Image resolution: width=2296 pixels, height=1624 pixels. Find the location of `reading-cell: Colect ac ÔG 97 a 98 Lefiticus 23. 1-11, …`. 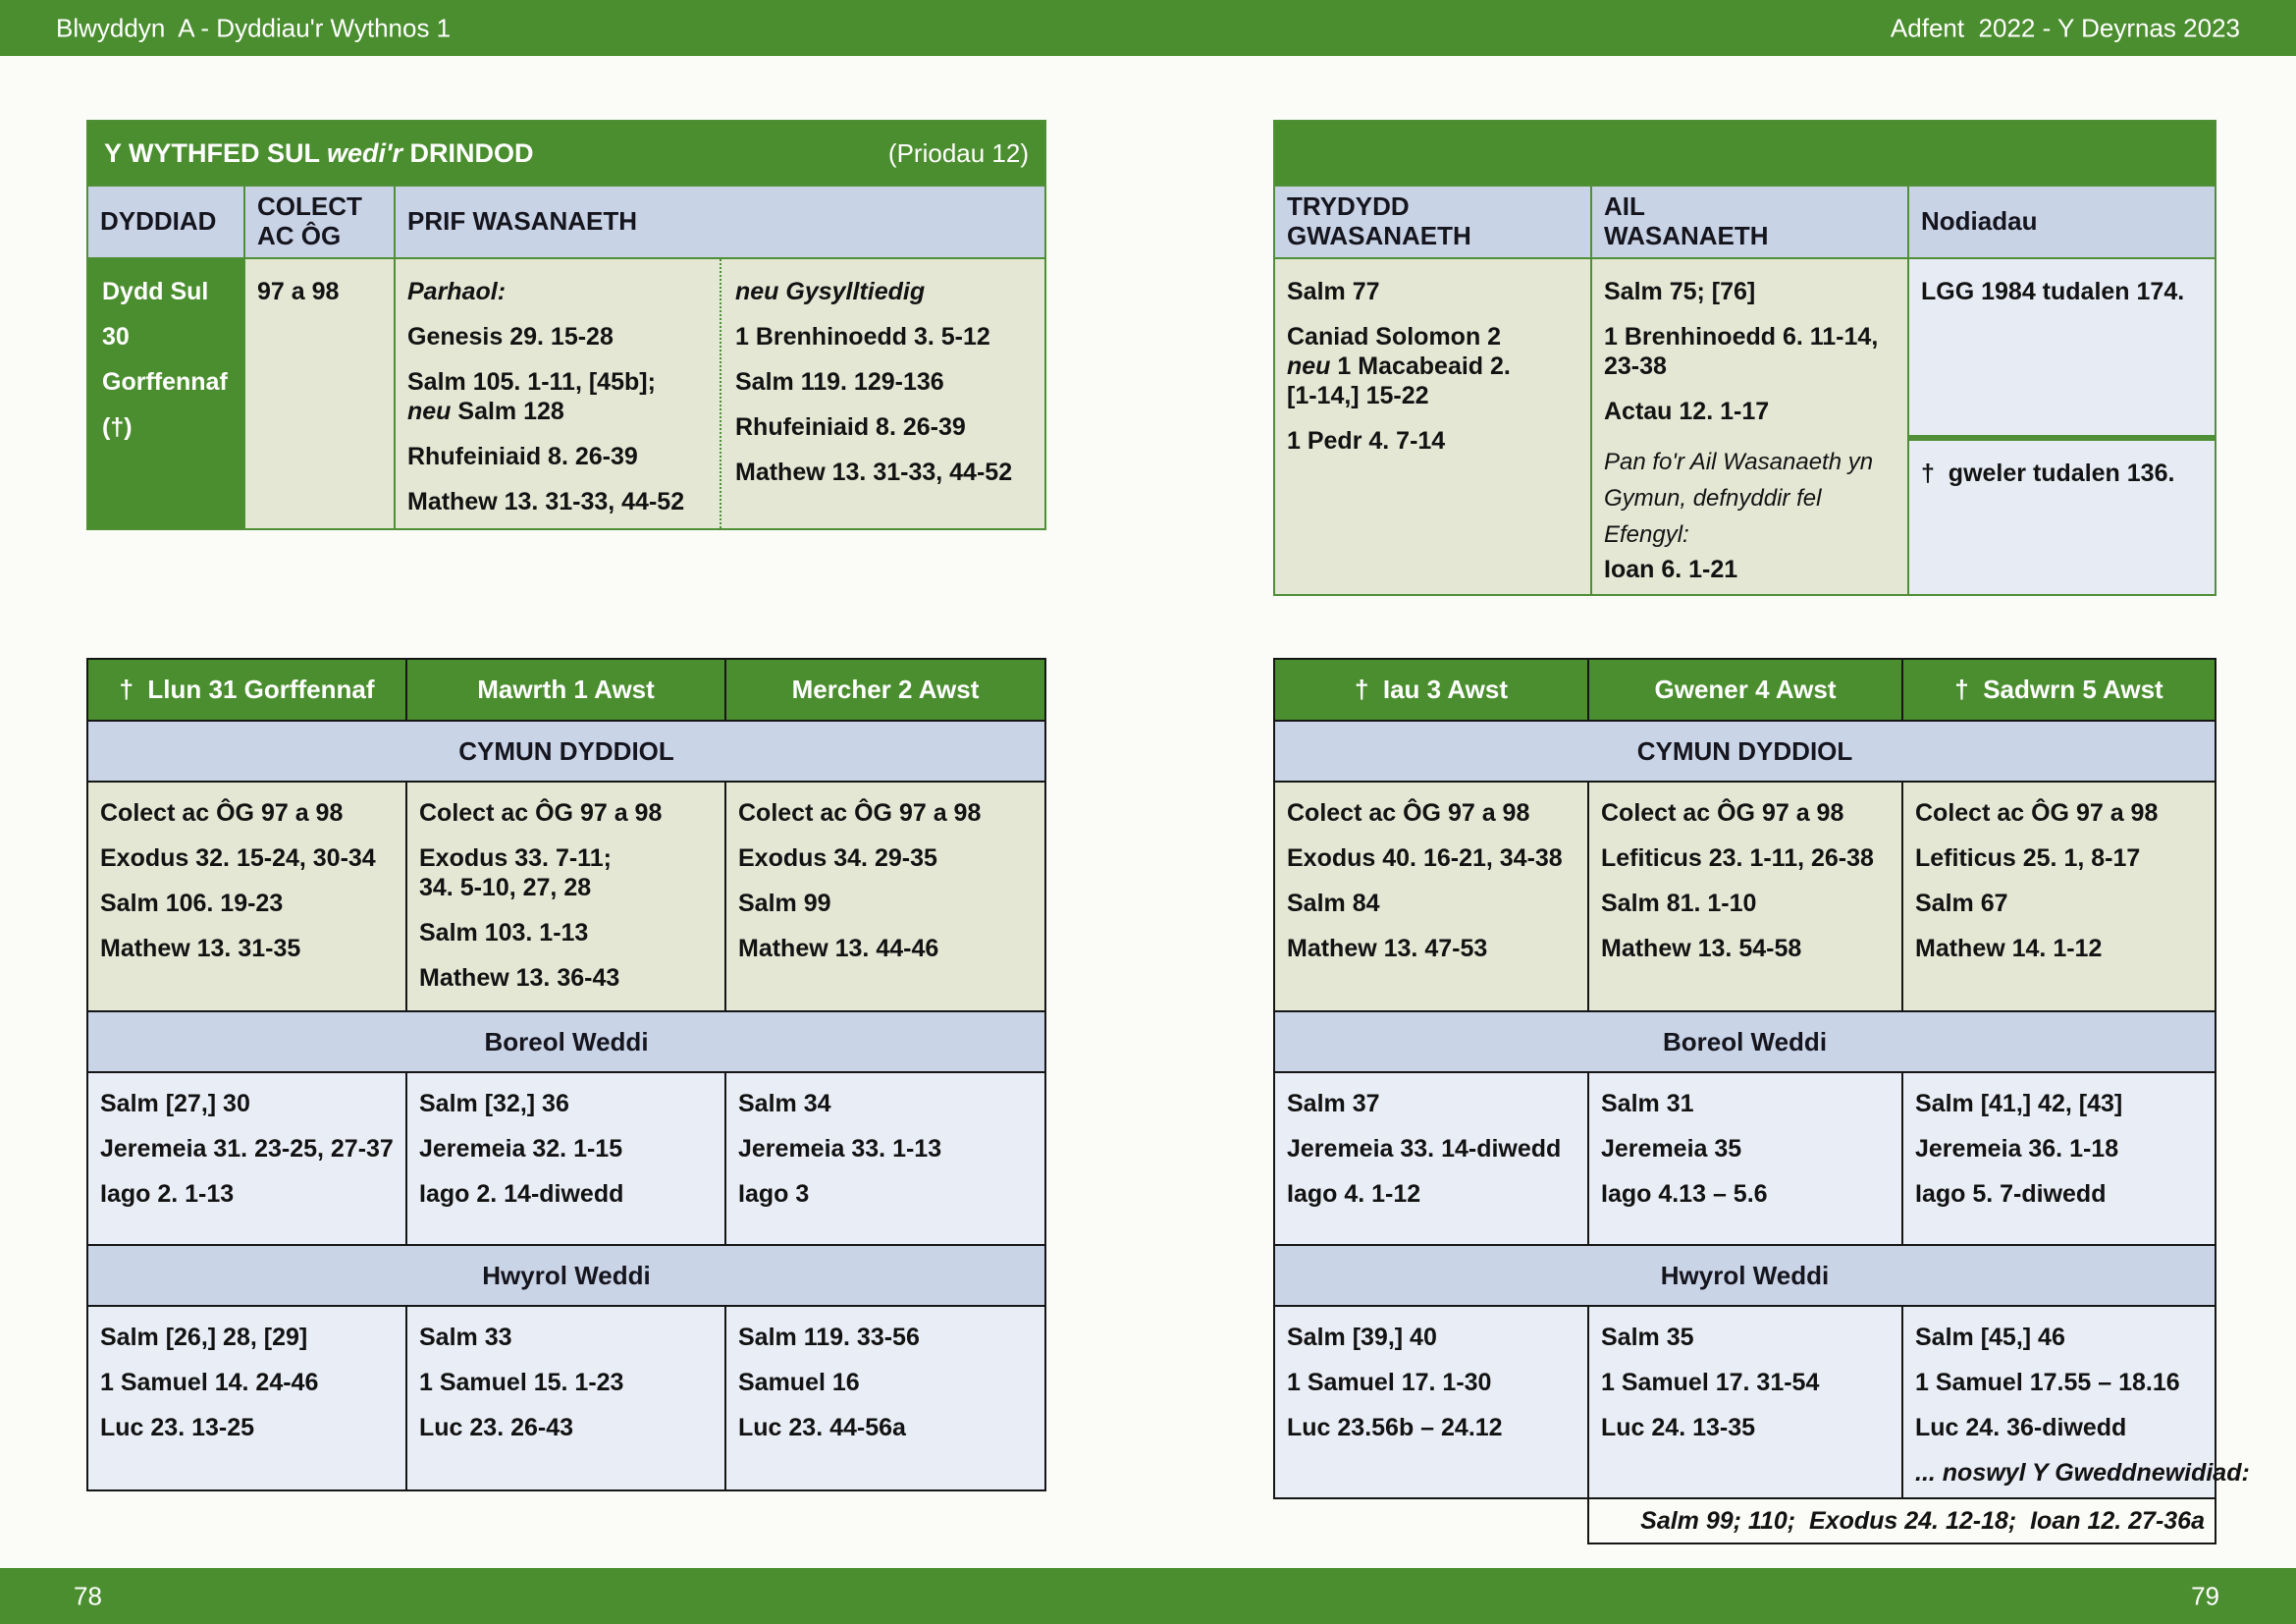

reading-cell: Colect ac ÔG 97 a 98 Lefiticus 23. 1-11, … is located at coordinates (1745, 896).